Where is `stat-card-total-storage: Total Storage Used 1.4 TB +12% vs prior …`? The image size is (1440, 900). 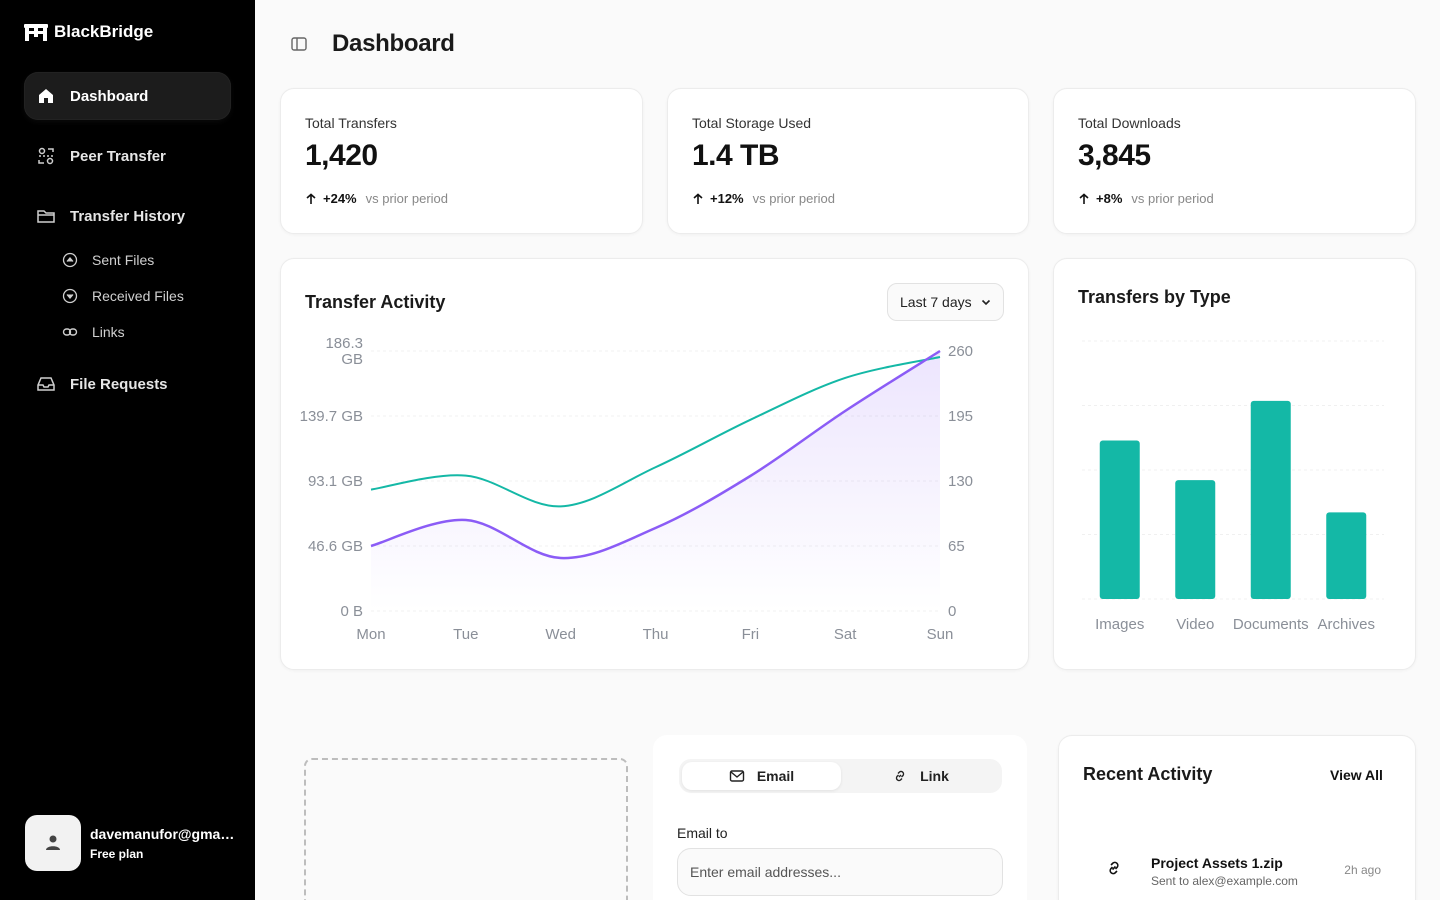
stat-card-total-storage: Total Storage Used 1.4 TB +12% vs prior … is located at coordinates (848, 161).